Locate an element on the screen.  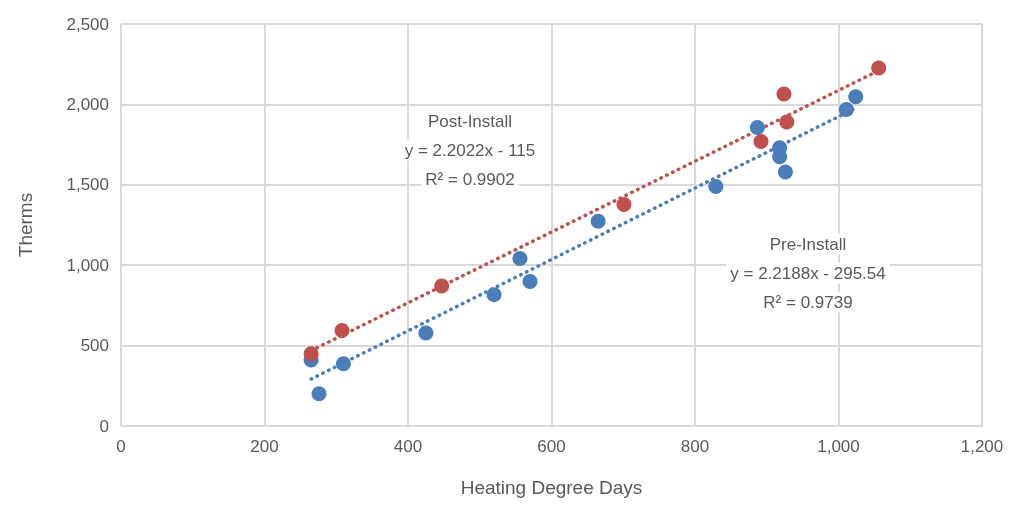
y-tick-label: 1,500 is located at coordinates (87, 185).